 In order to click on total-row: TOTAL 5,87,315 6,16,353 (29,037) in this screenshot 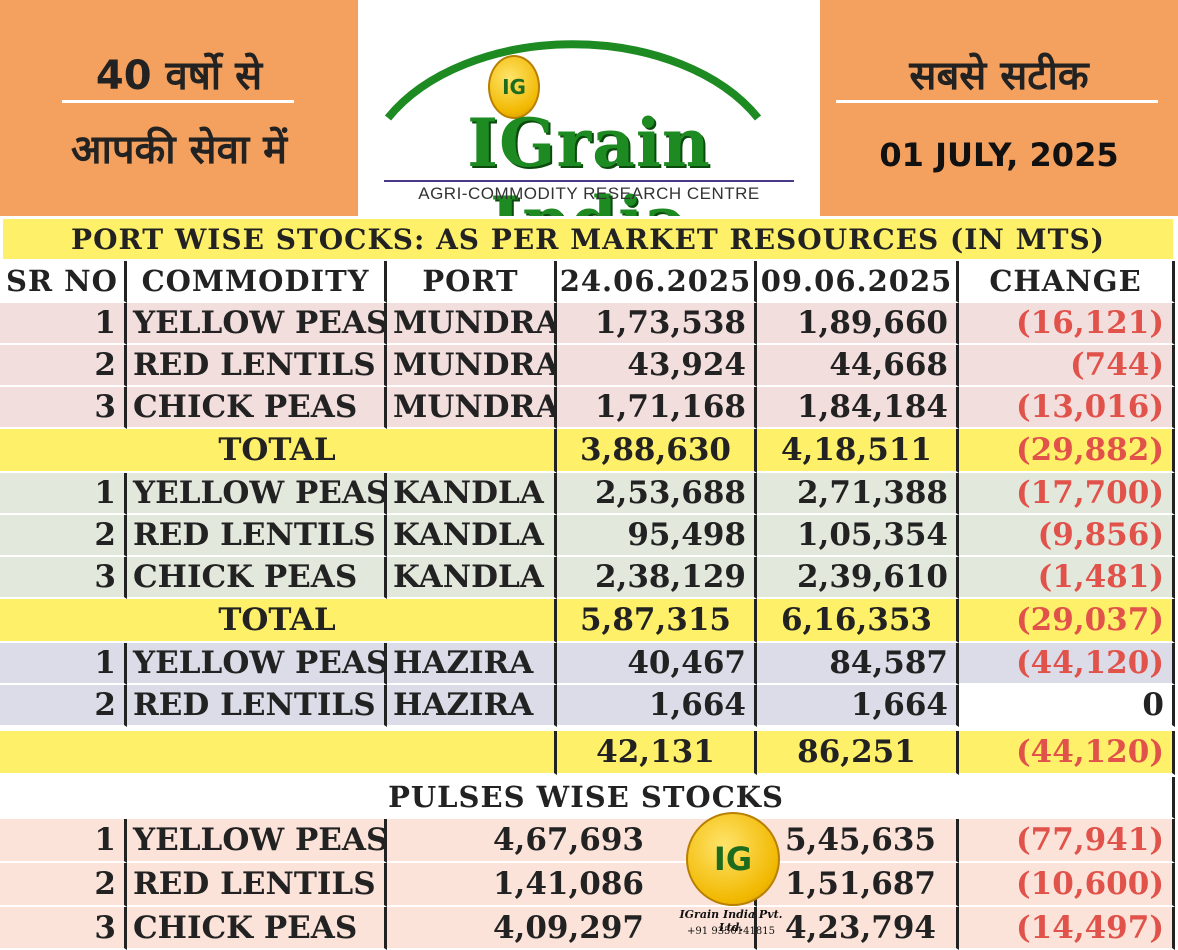, I will do `click(589, 621)`.